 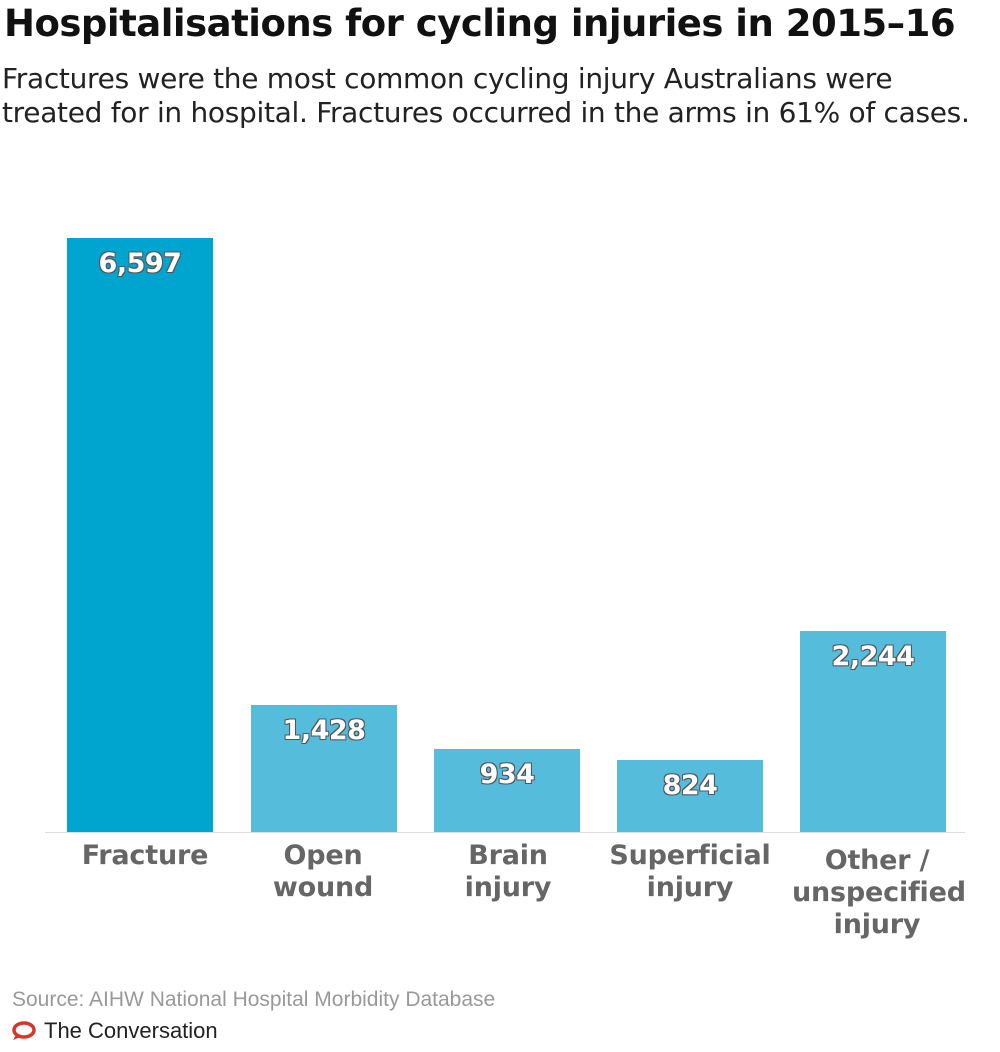 What do you see at coordinates (505, 832) in the screenshot?
I see `x-axis-baseline` at bounding box center [505, 832].